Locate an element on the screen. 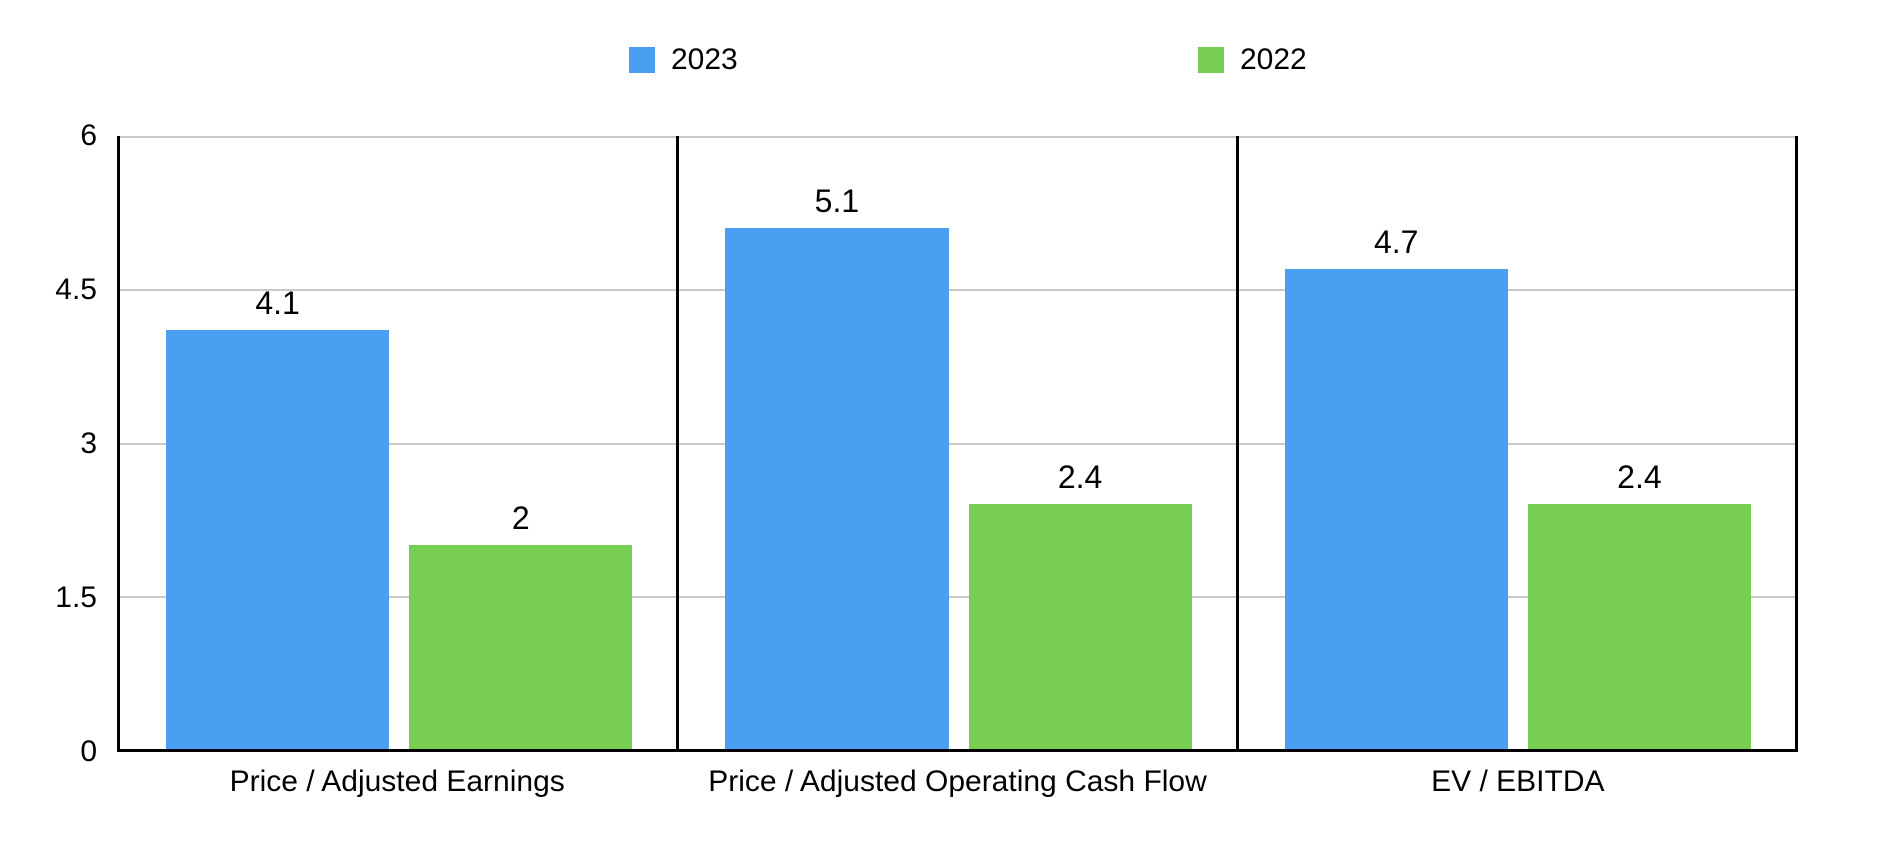 This screenshot has width=1892, height=850. legend-swatch-2022-icon is located at coordinates (1211, 60).